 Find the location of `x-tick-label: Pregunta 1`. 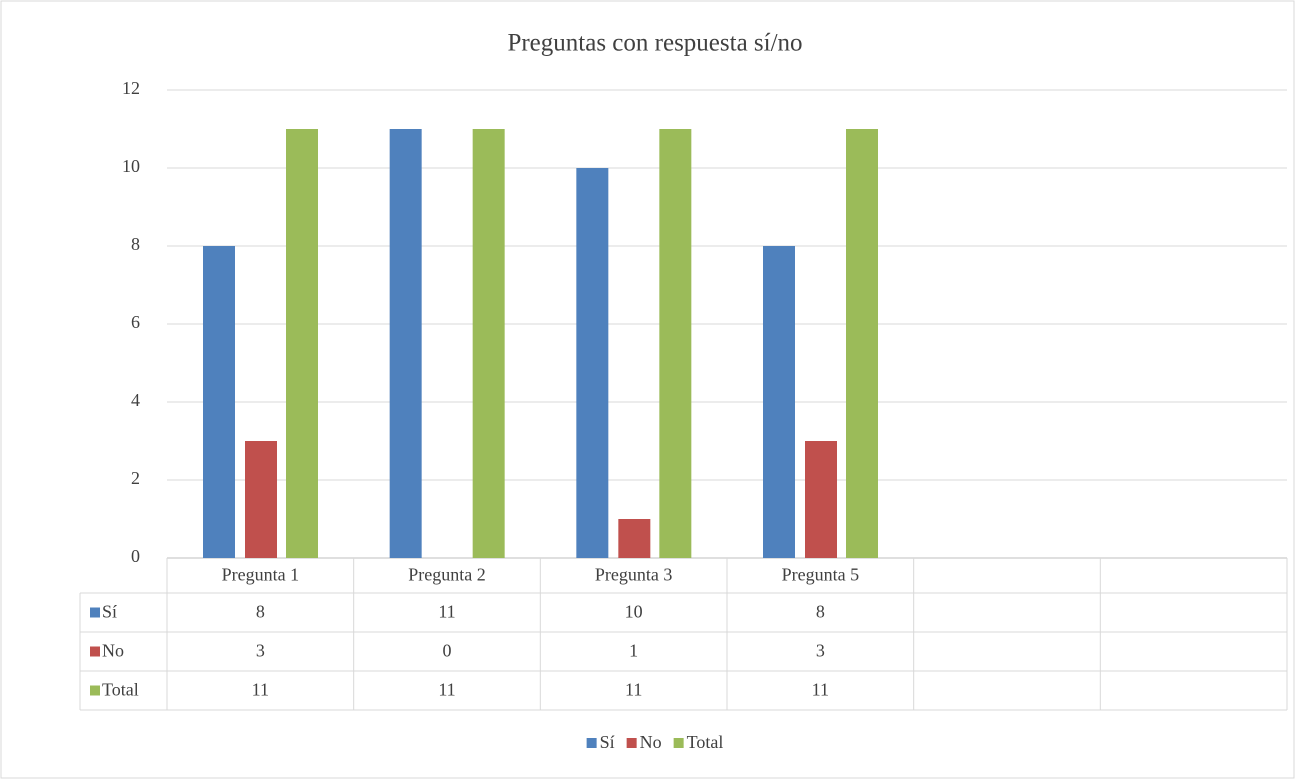

x-tick-label: Pregunta 1 is located at coordinates (260, 575).